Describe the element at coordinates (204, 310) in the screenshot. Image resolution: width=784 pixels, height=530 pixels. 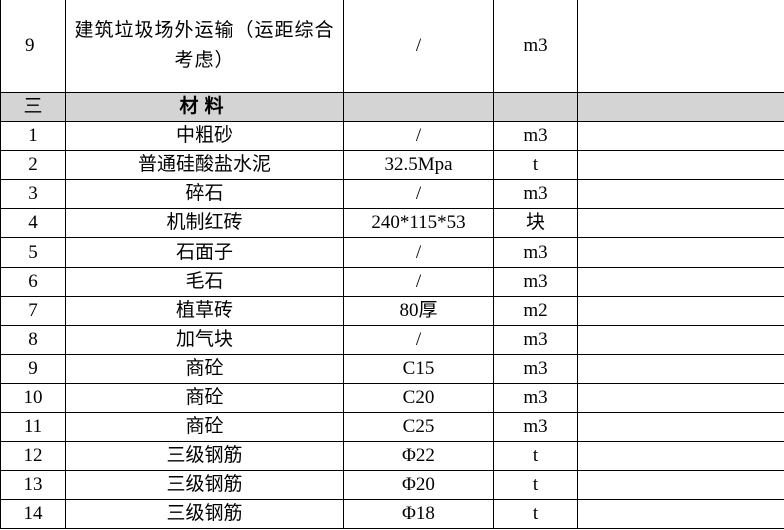
I see `cell-name: 植草砖` at that location.